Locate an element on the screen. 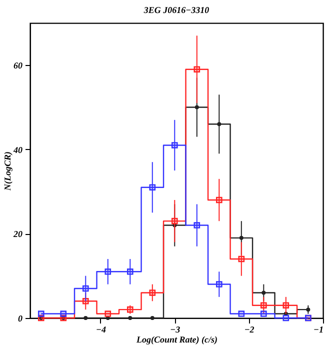  y-tick-label: 0 is located at coordinates (20, 319).